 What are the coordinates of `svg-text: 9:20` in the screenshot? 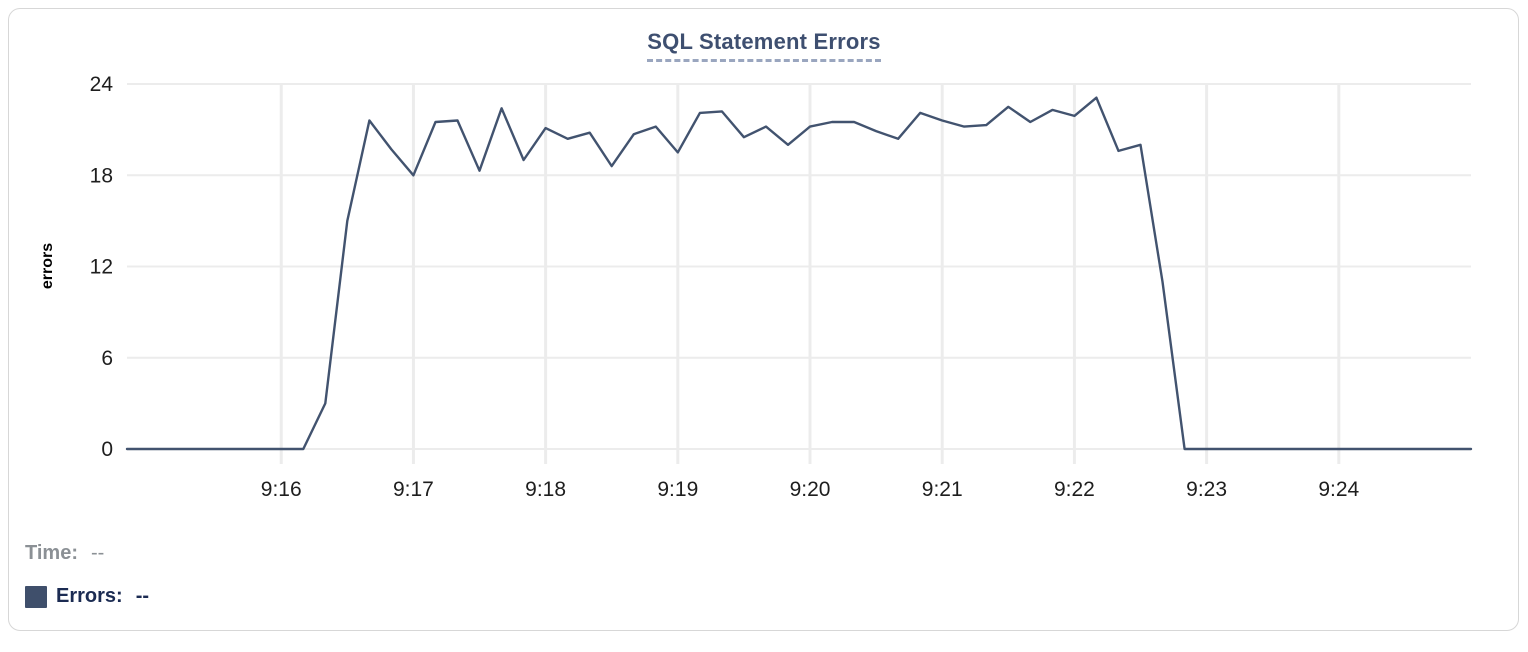 It's located at (810, 489).